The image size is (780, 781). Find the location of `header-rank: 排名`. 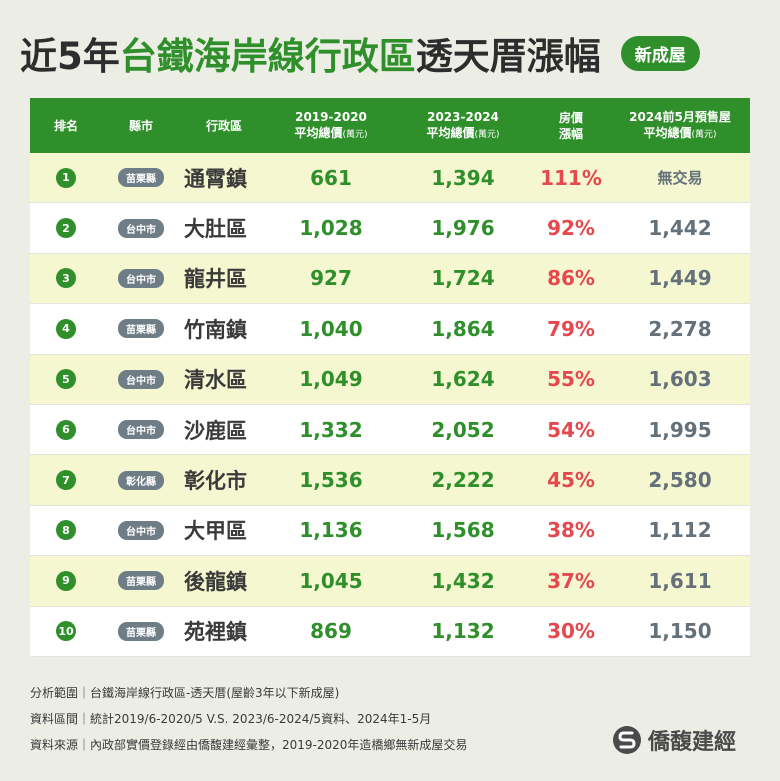

header-rank: 排名 is located at coordinates (65, 125).